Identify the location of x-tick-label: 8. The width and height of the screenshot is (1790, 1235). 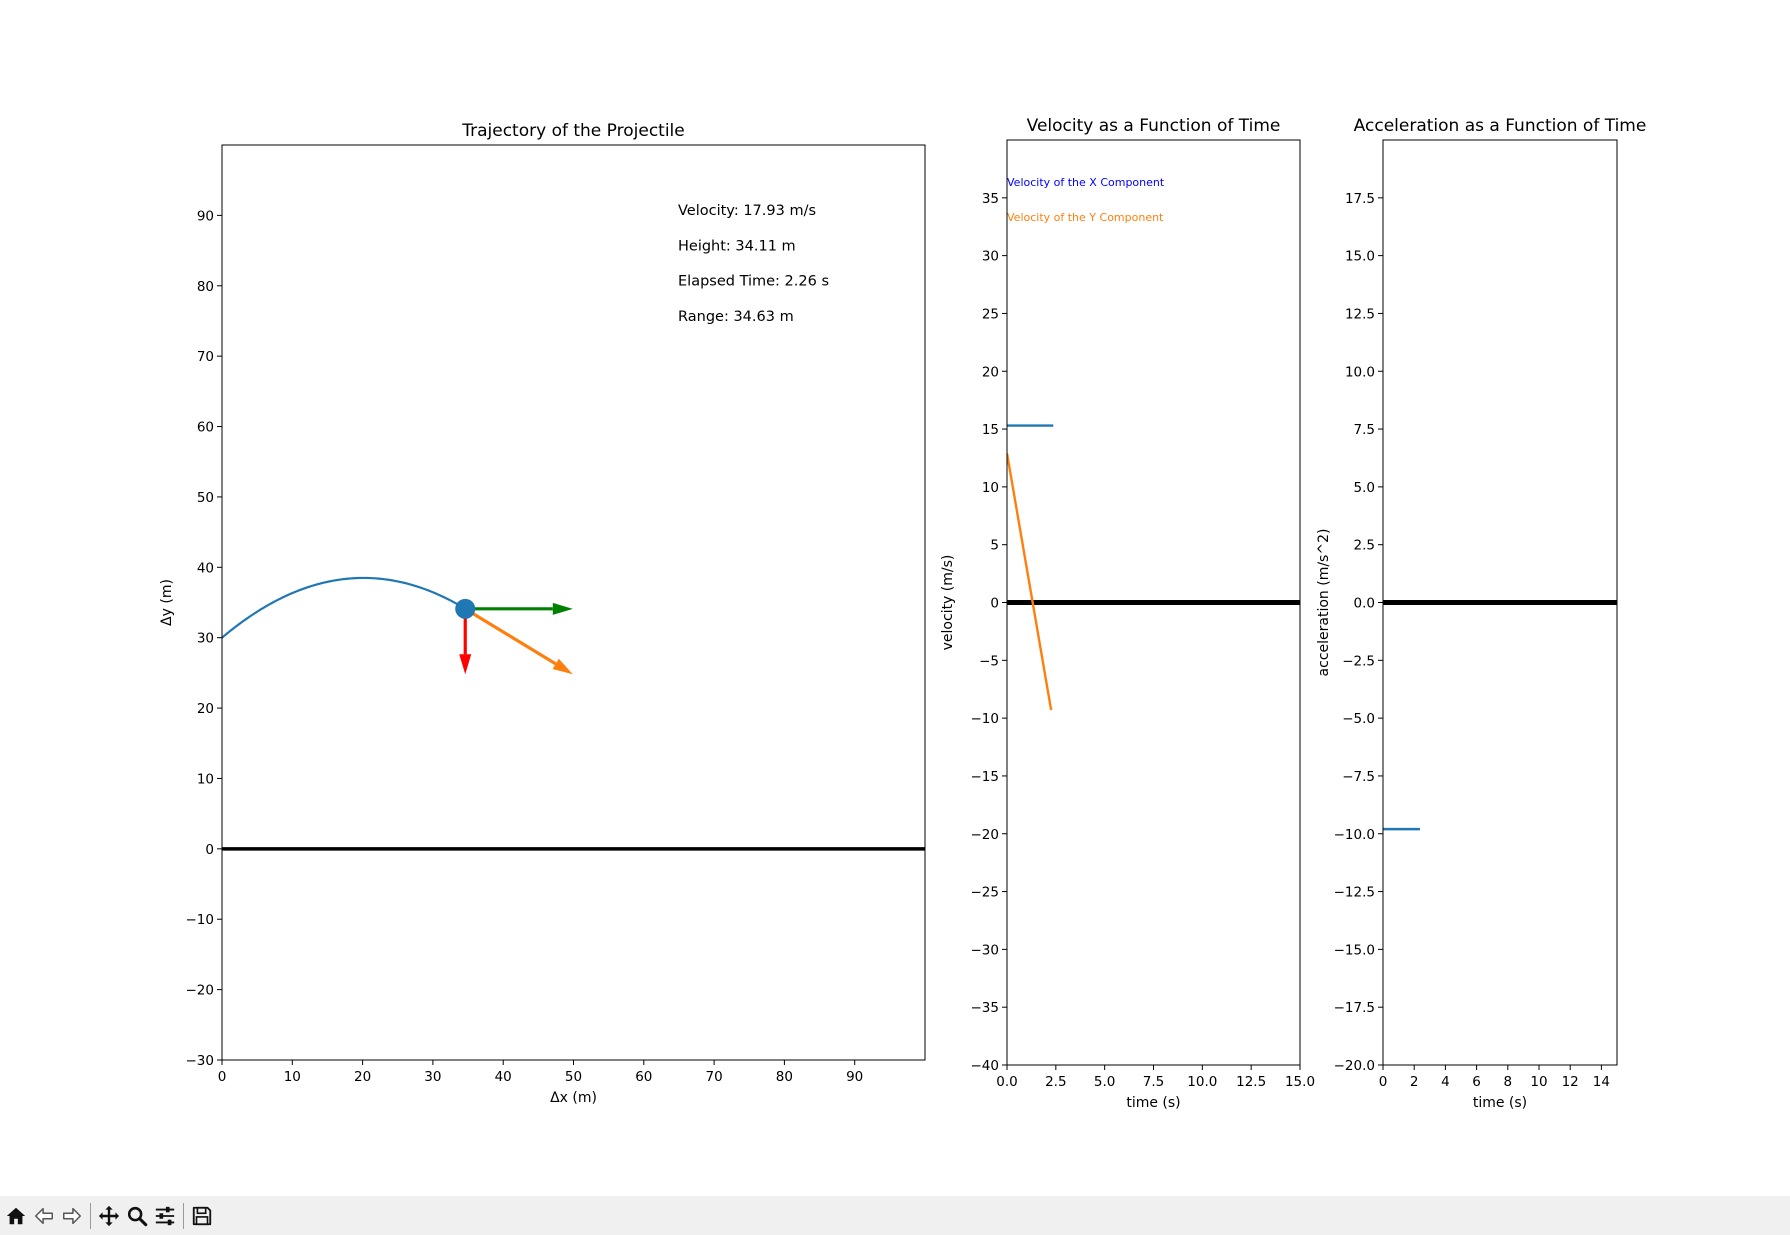
(1508, 1082).